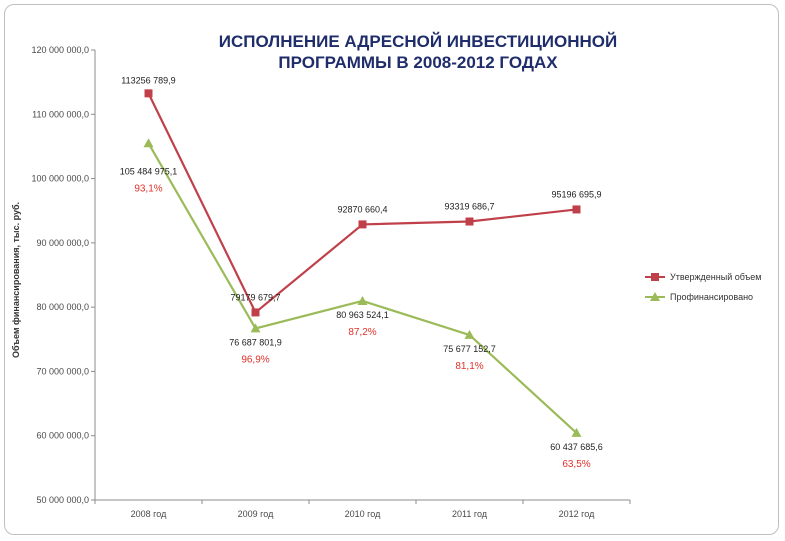 Image resolution: width=785 pixels, height=541 pixels. Describe the element at coordinates (60, 50) in the screenshot. I see `y-tick-label: 120 000 000,0` at that location.